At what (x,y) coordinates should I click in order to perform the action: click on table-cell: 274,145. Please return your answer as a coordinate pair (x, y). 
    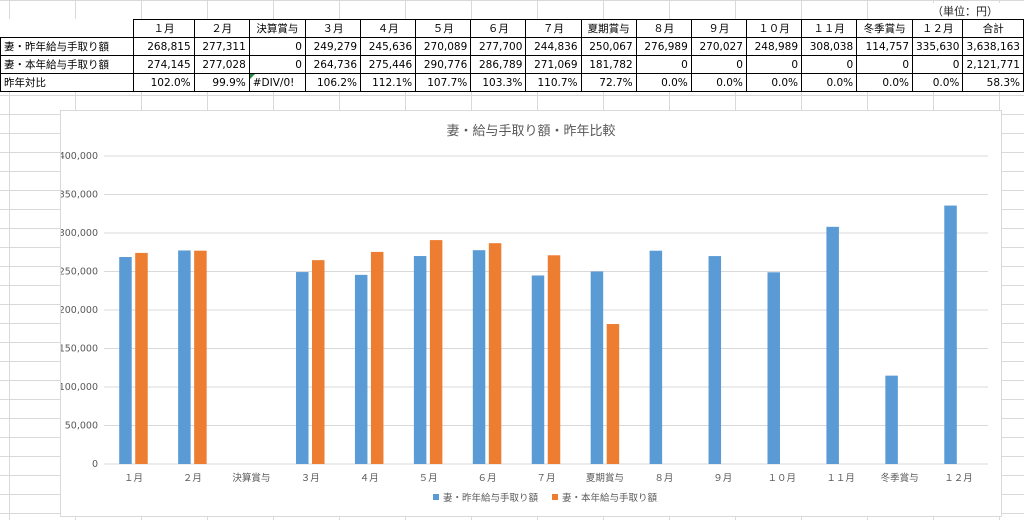
    Looking at the image, I should click on (164, 64).